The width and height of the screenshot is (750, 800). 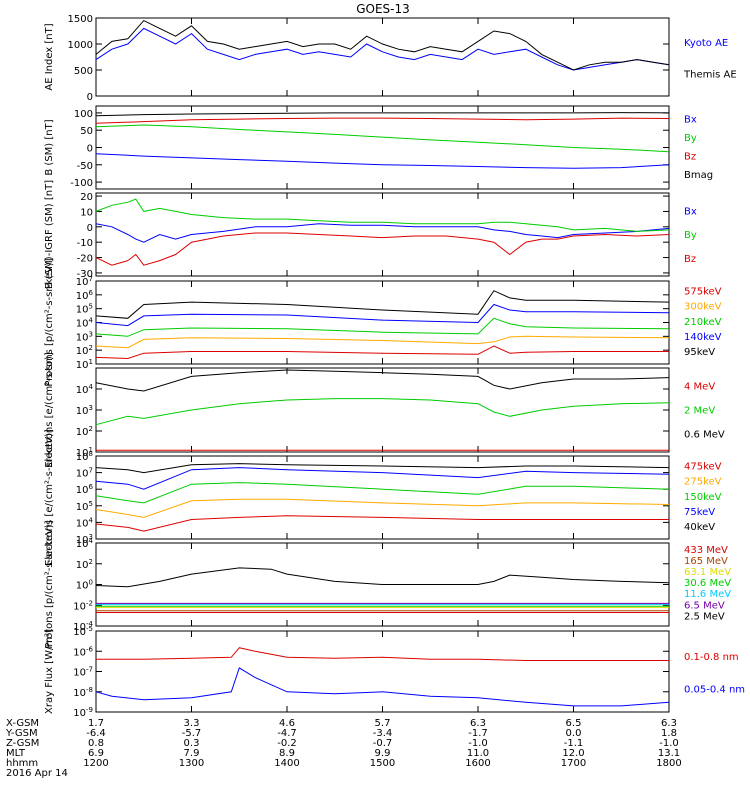 What do you see at coordinates (706, 43) in the screenshot?
I see `legend-entry: Kyoto AE` at bounding box center [706, 43].